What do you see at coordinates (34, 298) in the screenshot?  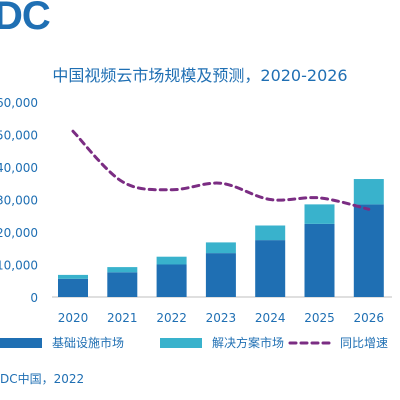 I see `y-tick-label: 0` at bounding box center [34, 298].